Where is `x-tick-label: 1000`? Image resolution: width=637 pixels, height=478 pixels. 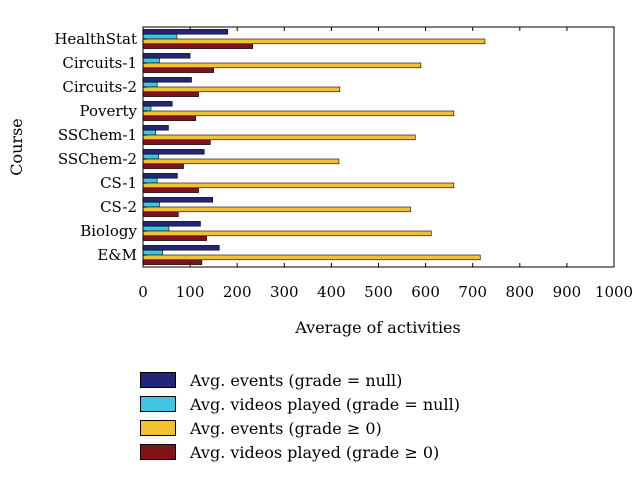
x-tick-label: 1000 is located at coordinates (614, 292).